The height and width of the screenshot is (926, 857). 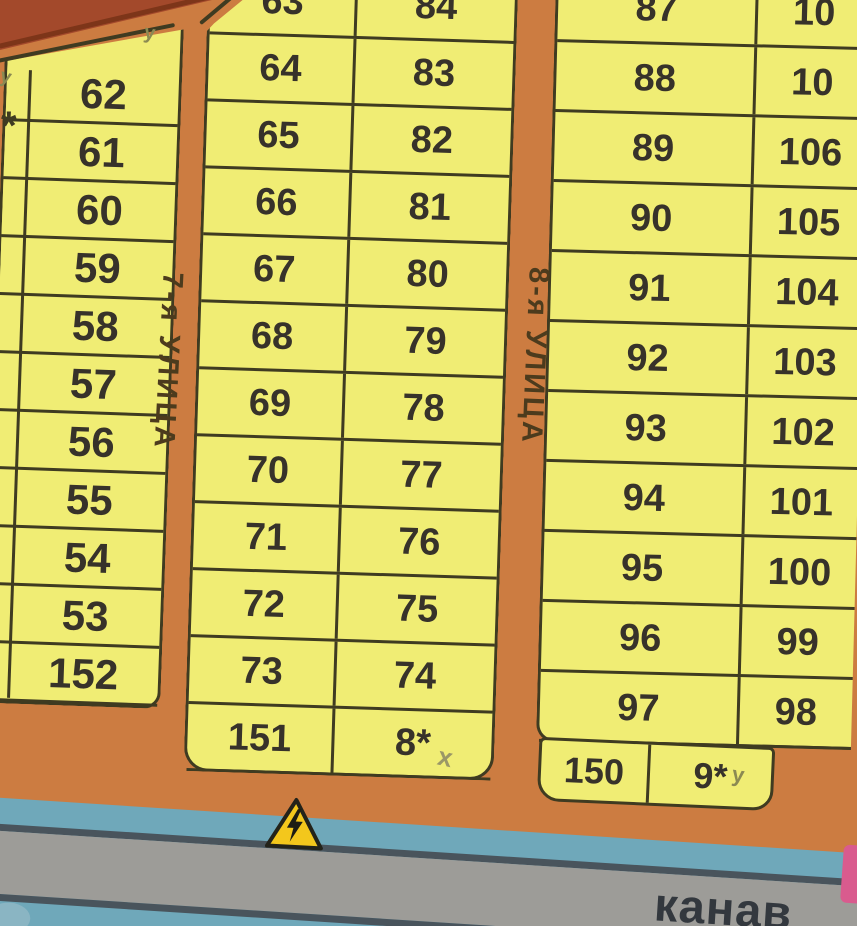 What do you see at coordinates (424, 341) in the screenshot?
I see `plot-number: 79` at bounding box center [424, 341].